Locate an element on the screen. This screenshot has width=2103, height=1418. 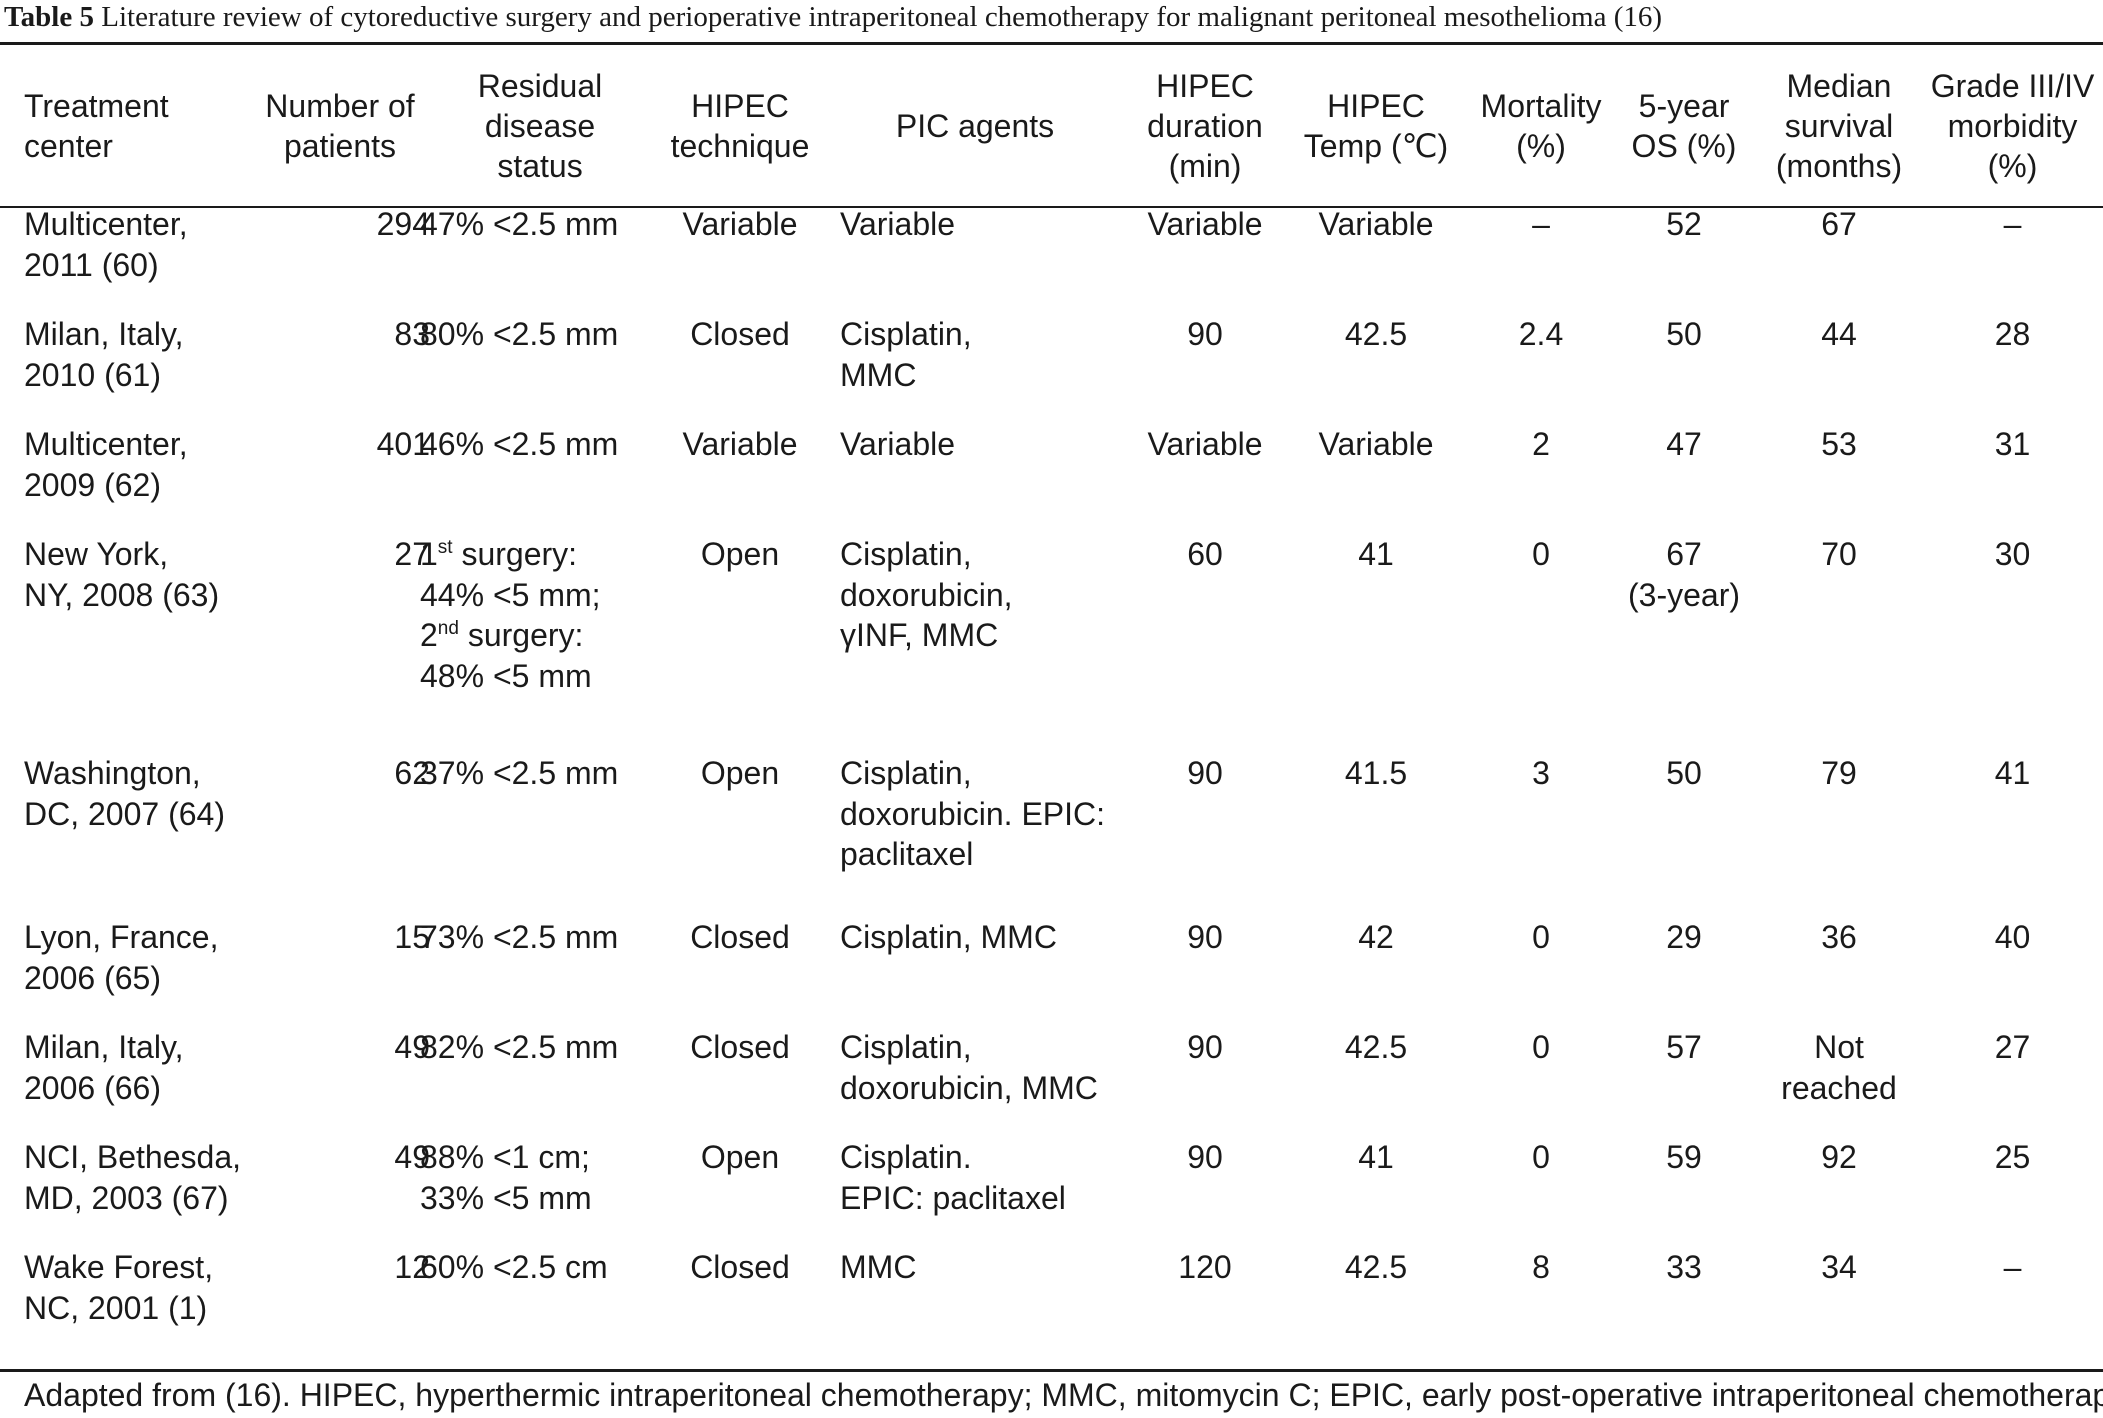
cell-five-year-os: 33 is located at coordinates (1684, 1267).